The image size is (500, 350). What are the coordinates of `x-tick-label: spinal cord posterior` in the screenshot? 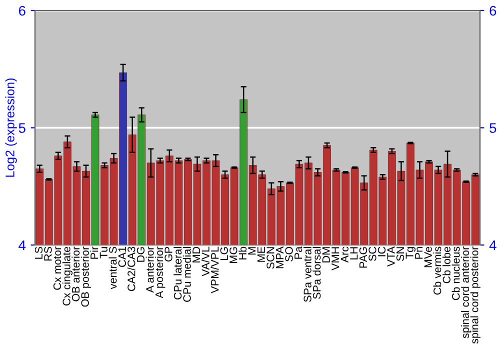 It's located at (475, 295).